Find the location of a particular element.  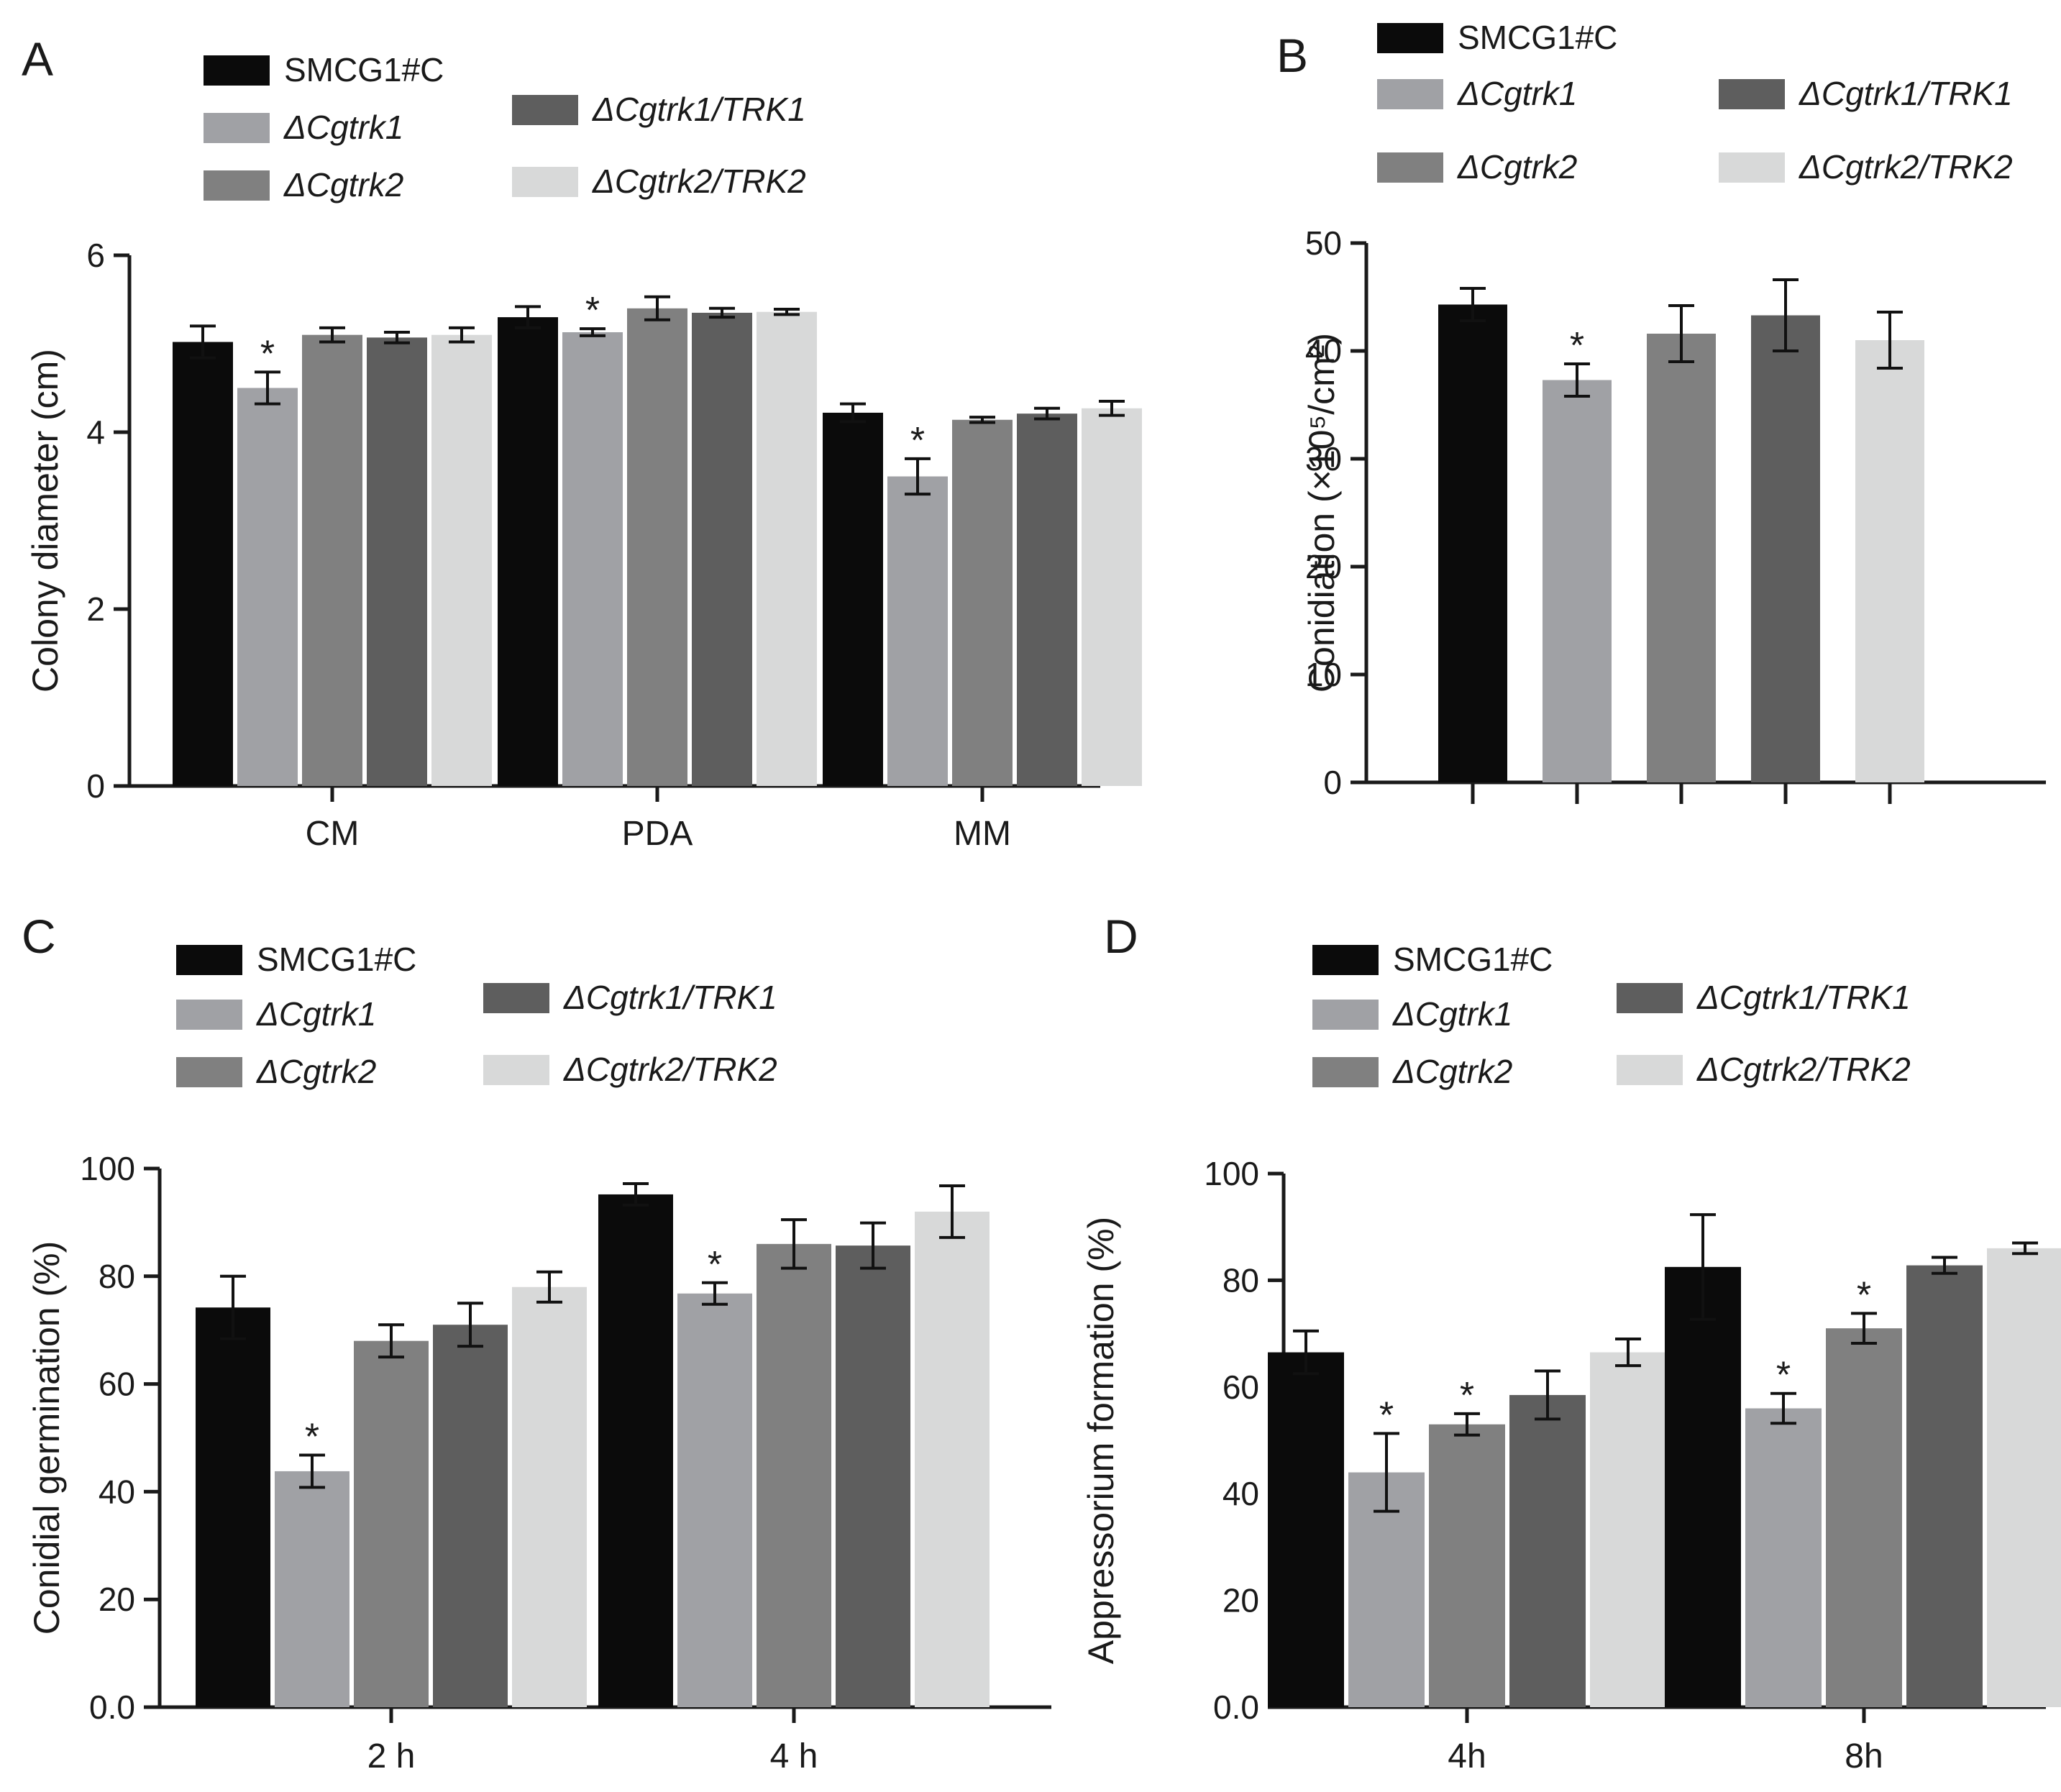

panel-letter: A is located at coordinates (38, 59).